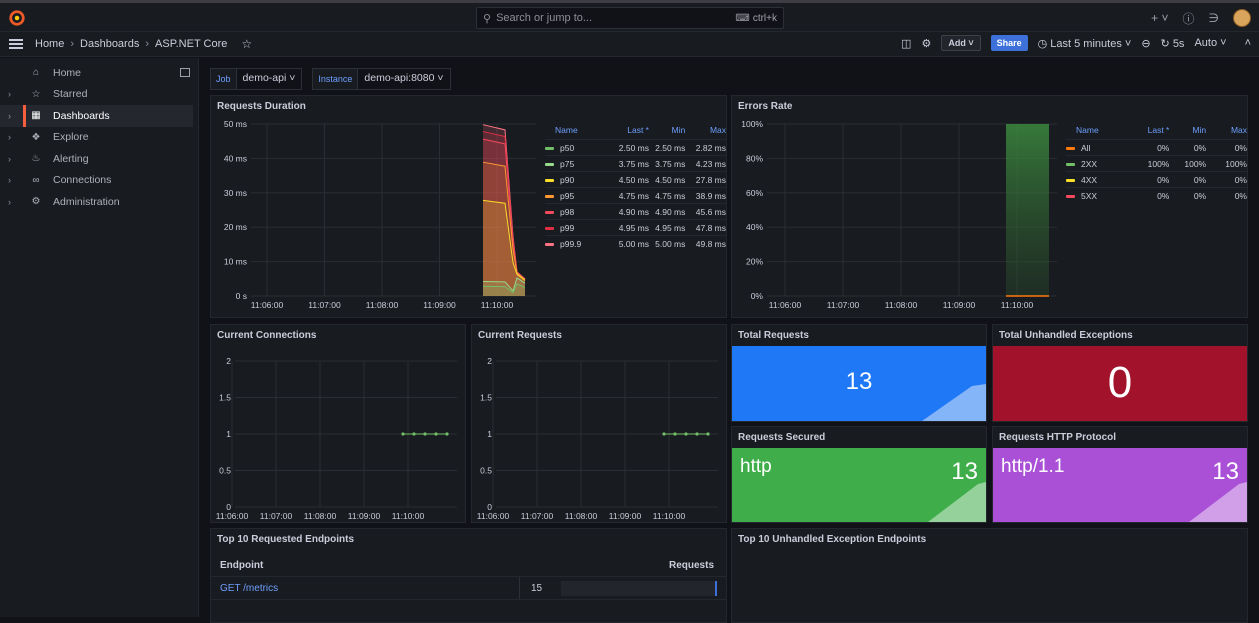  What do you see at coordinates (235, 262) in the screenshot?
I see `y-tick-label: 10 ms` at bounding box center [235, 262].